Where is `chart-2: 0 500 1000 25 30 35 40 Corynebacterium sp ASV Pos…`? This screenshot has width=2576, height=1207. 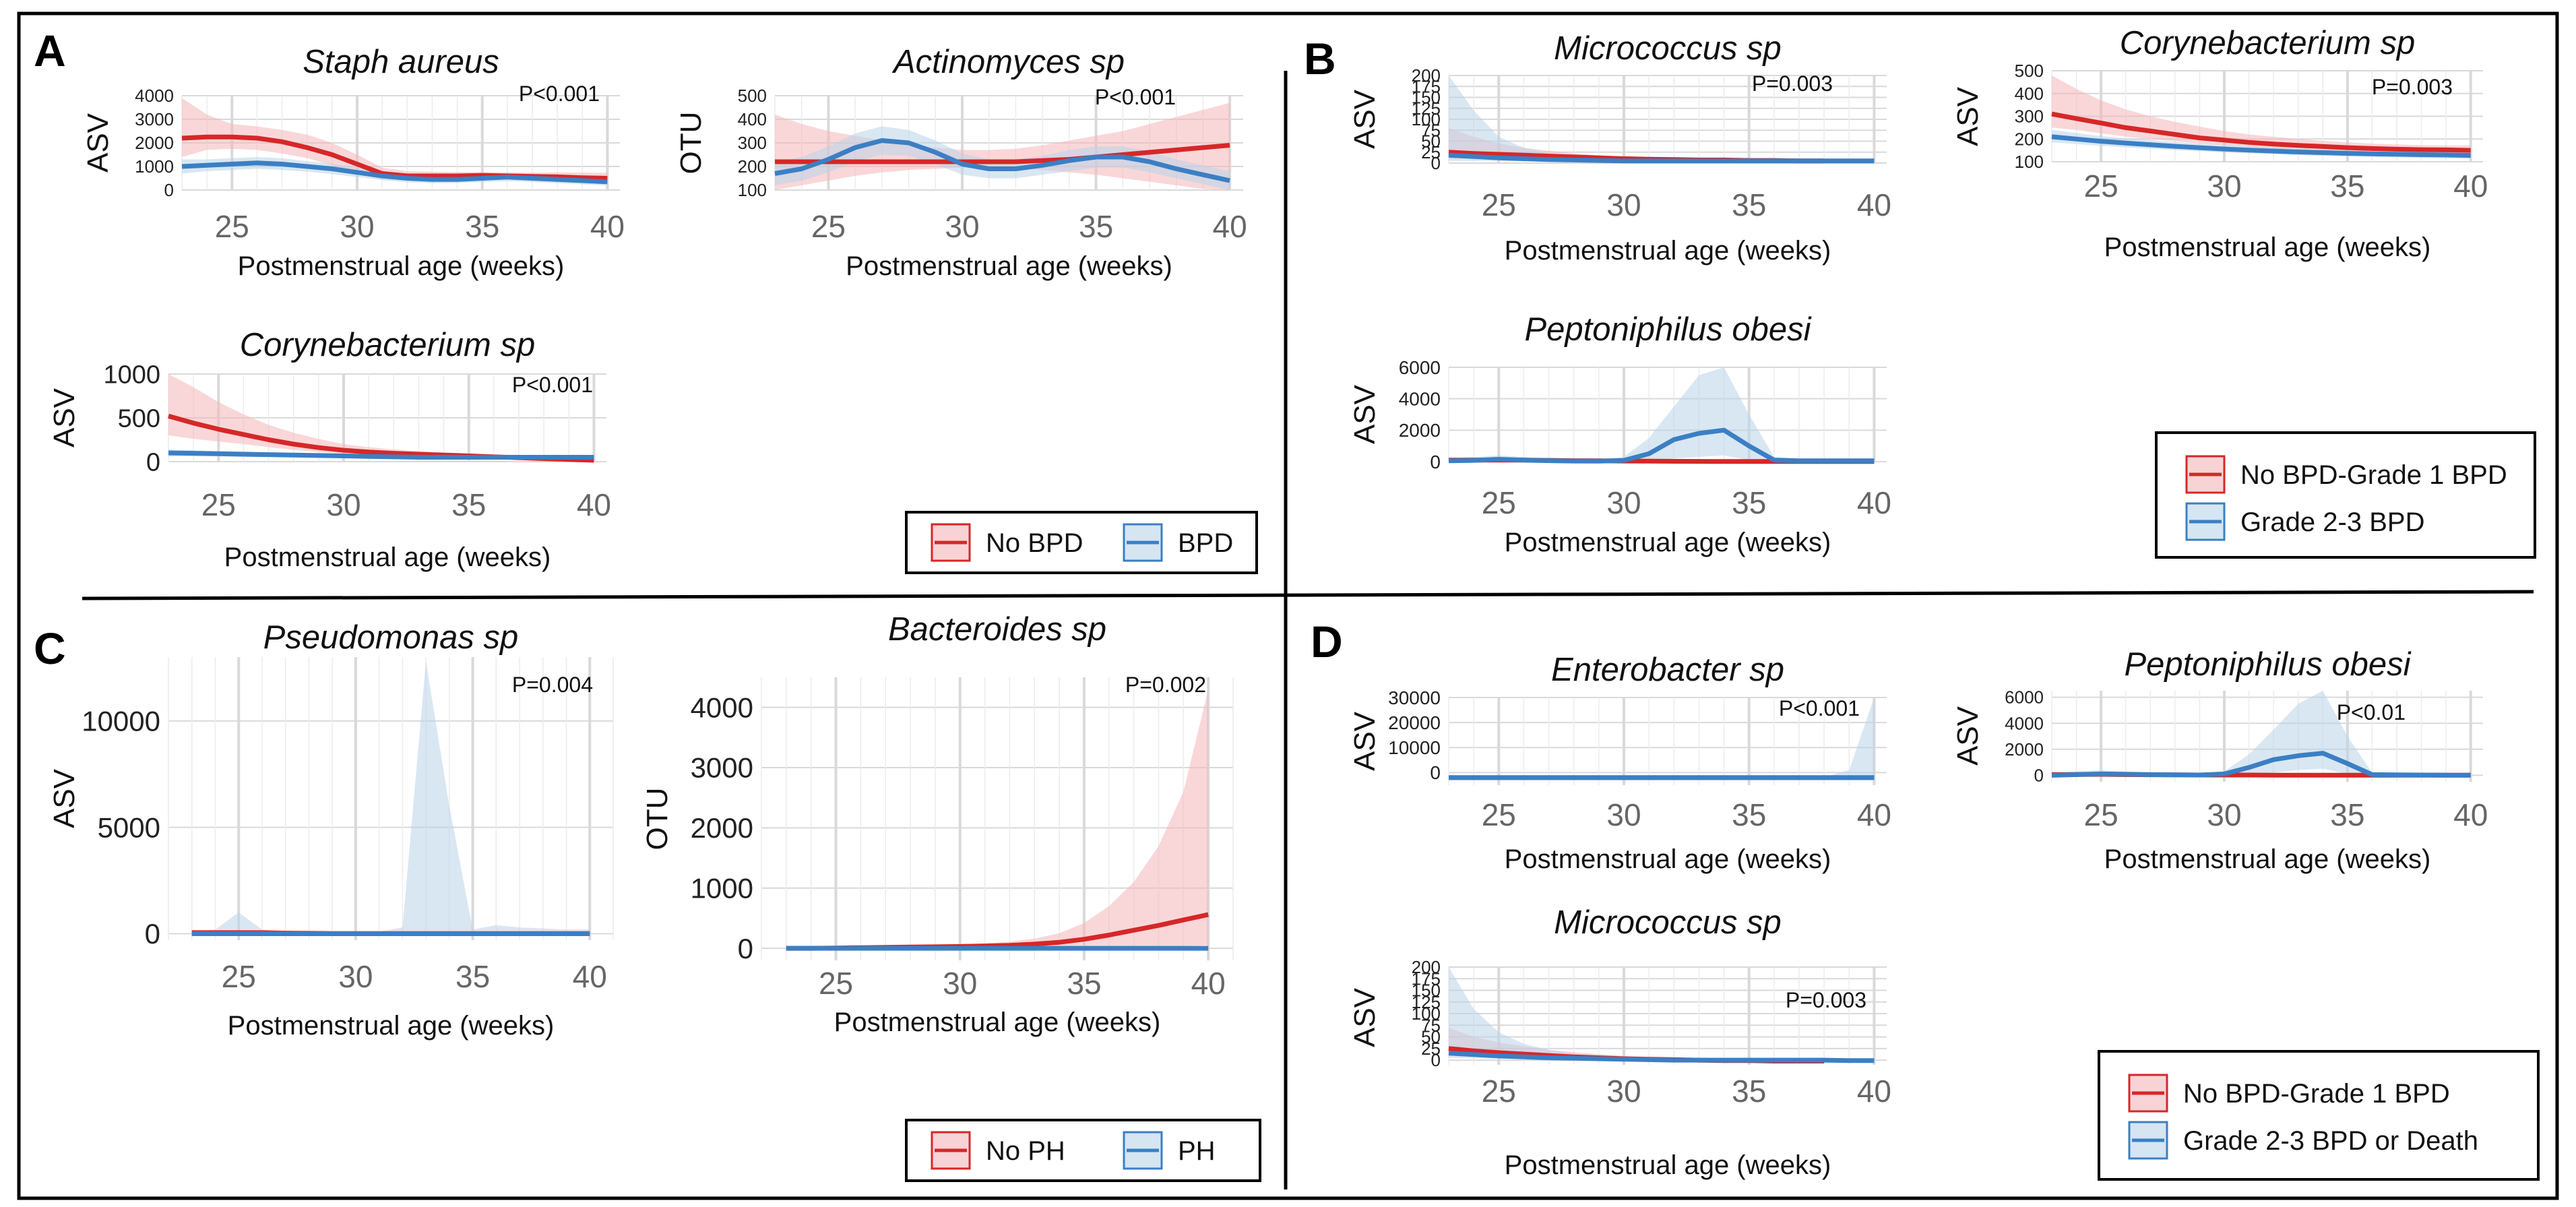
chart-2: 0 500 1000 25 30 35 40 Corynebacterium sp ASV Pos… is located at coordinates (329, 449).